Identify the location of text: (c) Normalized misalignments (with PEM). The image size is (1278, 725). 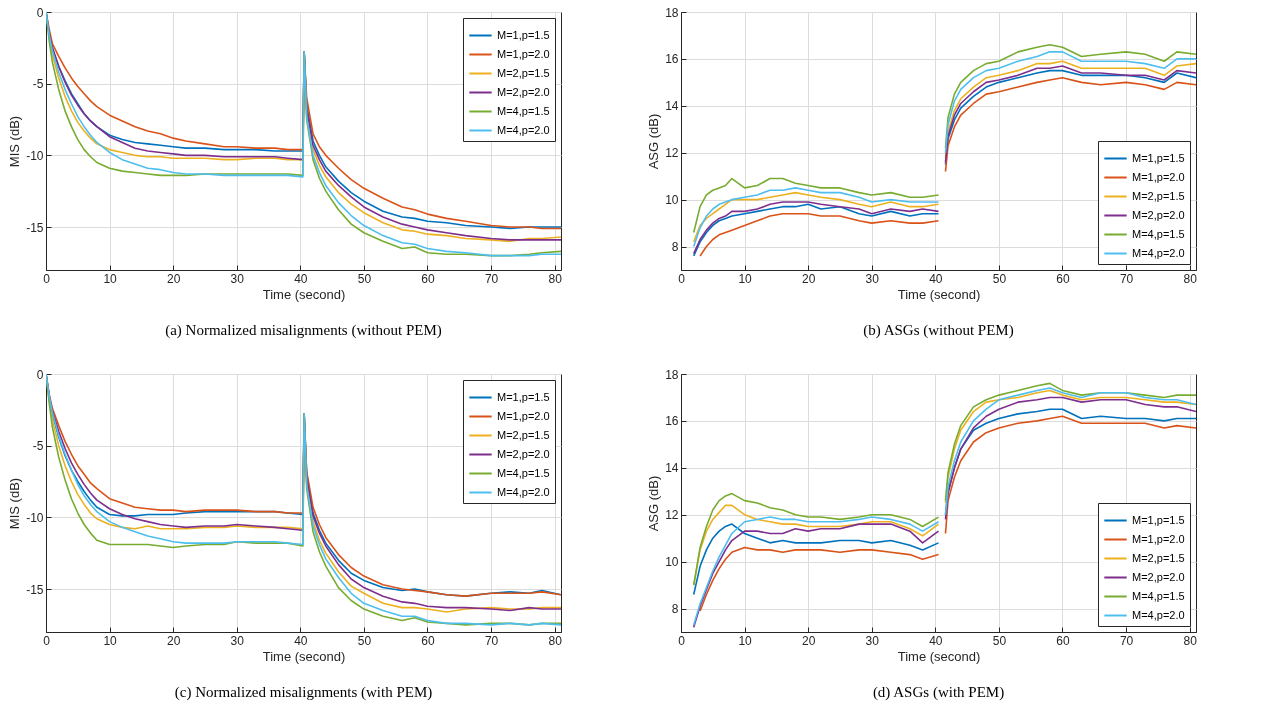
(303, 692).